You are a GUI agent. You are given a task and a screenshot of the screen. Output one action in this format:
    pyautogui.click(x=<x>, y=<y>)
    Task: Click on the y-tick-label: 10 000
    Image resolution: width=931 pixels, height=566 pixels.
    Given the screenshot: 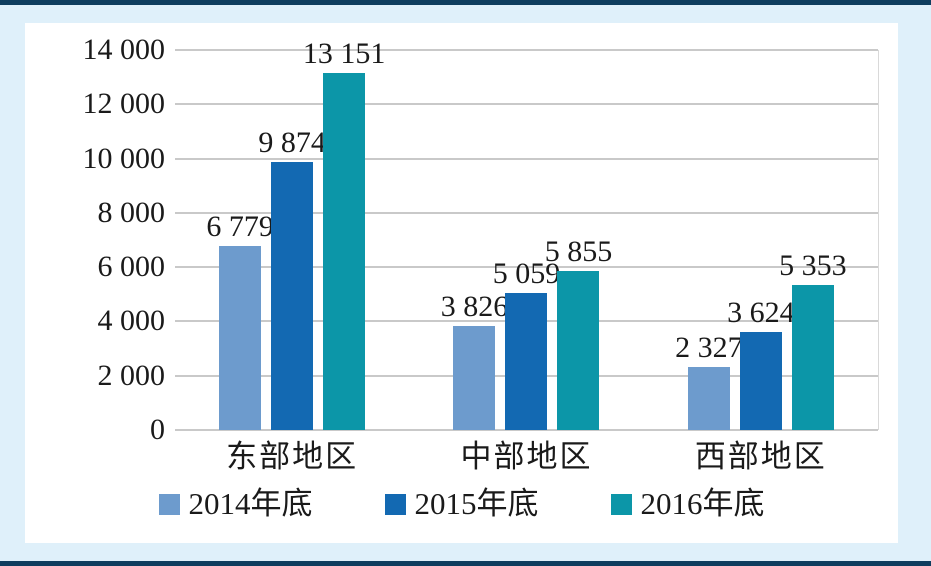 What is the action you would take?
    pyautogui.click(x=124, y=158)
    